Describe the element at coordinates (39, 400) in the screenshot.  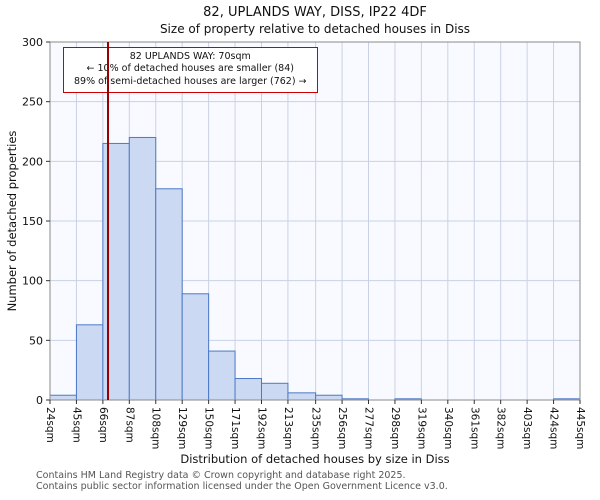
I see `y-tick-label: 0` at that location.